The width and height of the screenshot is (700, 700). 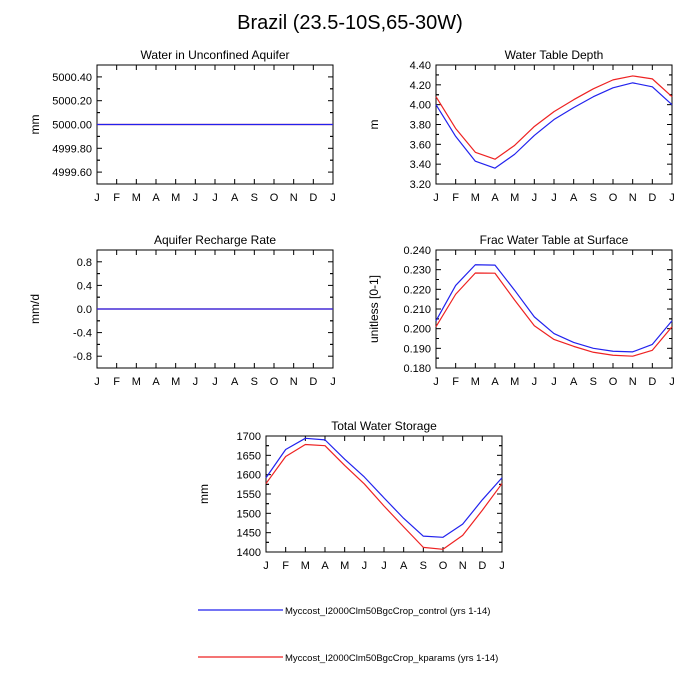 What do you see at coordinates (84, 286) in the screenshot?
I see `y-tick-label: 0.4` at bounding box center [84, 286].